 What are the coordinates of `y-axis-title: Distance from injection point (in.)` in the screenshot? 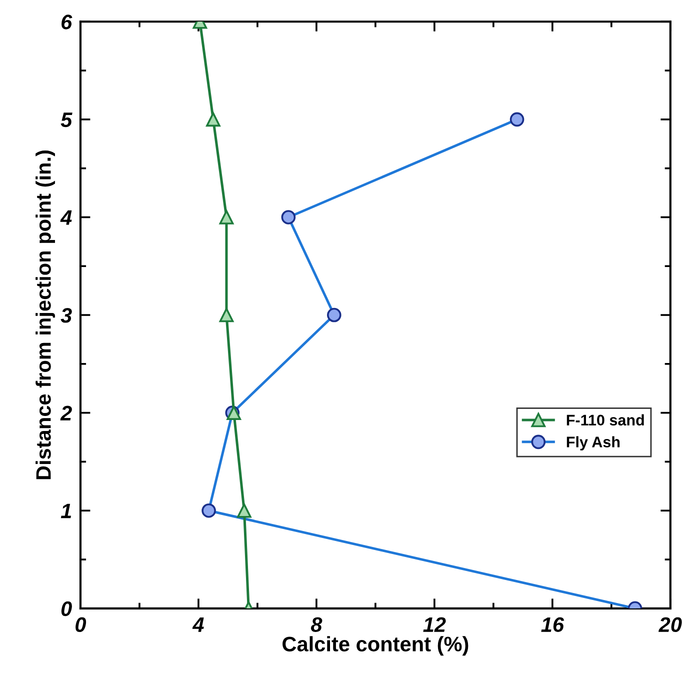 It's located at (45, 315).